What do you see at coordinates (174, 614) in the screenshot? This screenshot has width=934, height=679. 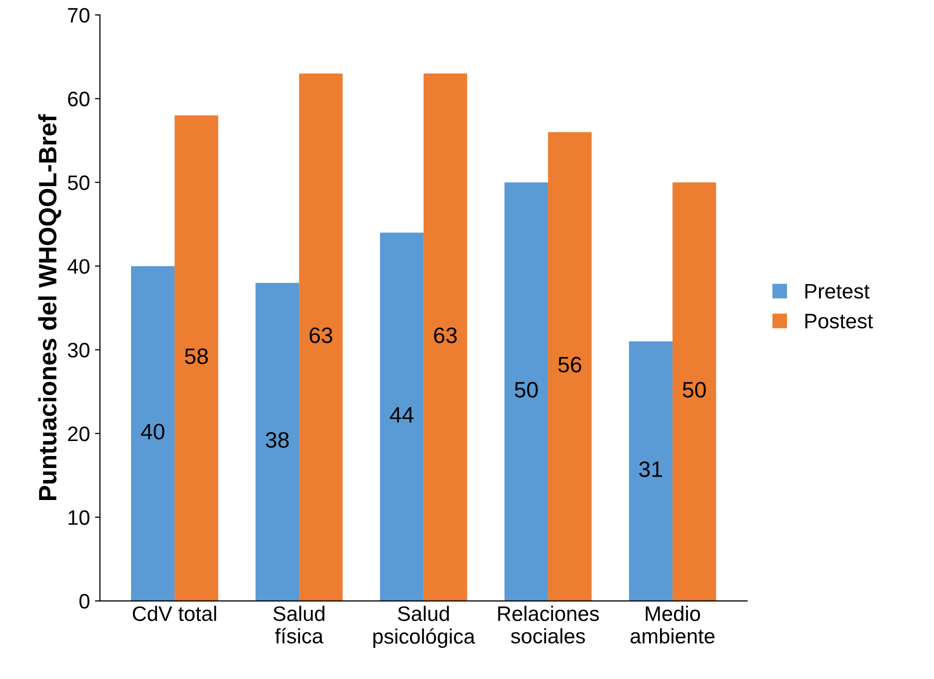 I see `x-tick-label: CdV total` at bounding box center [174, 614].